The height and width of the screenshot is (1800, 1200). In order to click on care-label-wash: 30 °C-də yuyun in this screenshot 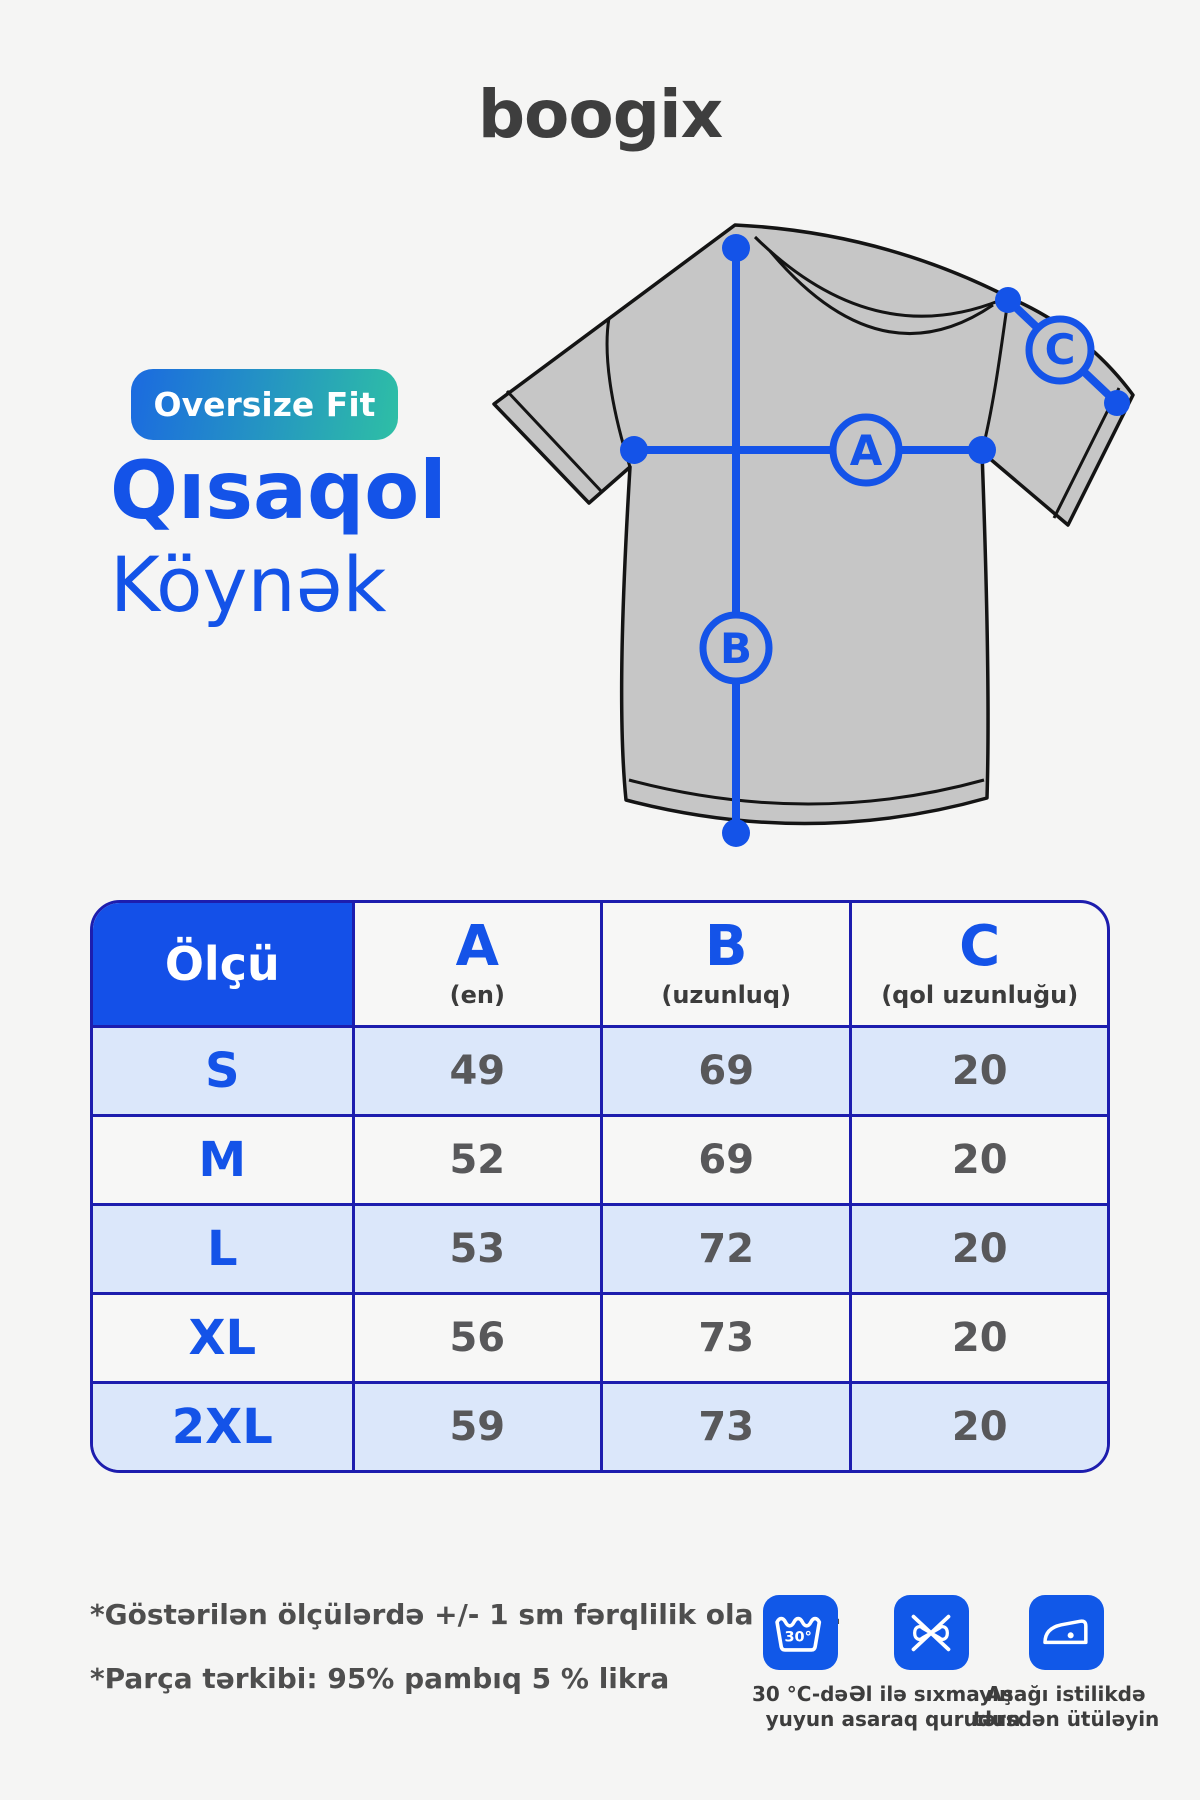, I will do `click(800, 1706)`.